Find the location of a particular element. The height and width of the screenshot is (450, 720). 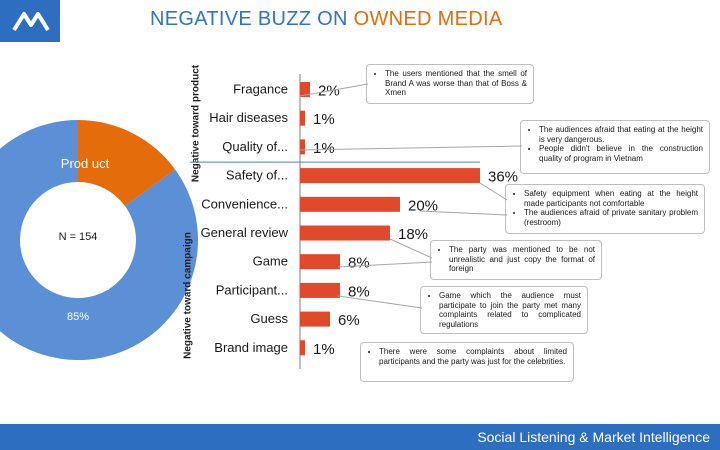

donut-segment-product is located at coordinates (127, 163).